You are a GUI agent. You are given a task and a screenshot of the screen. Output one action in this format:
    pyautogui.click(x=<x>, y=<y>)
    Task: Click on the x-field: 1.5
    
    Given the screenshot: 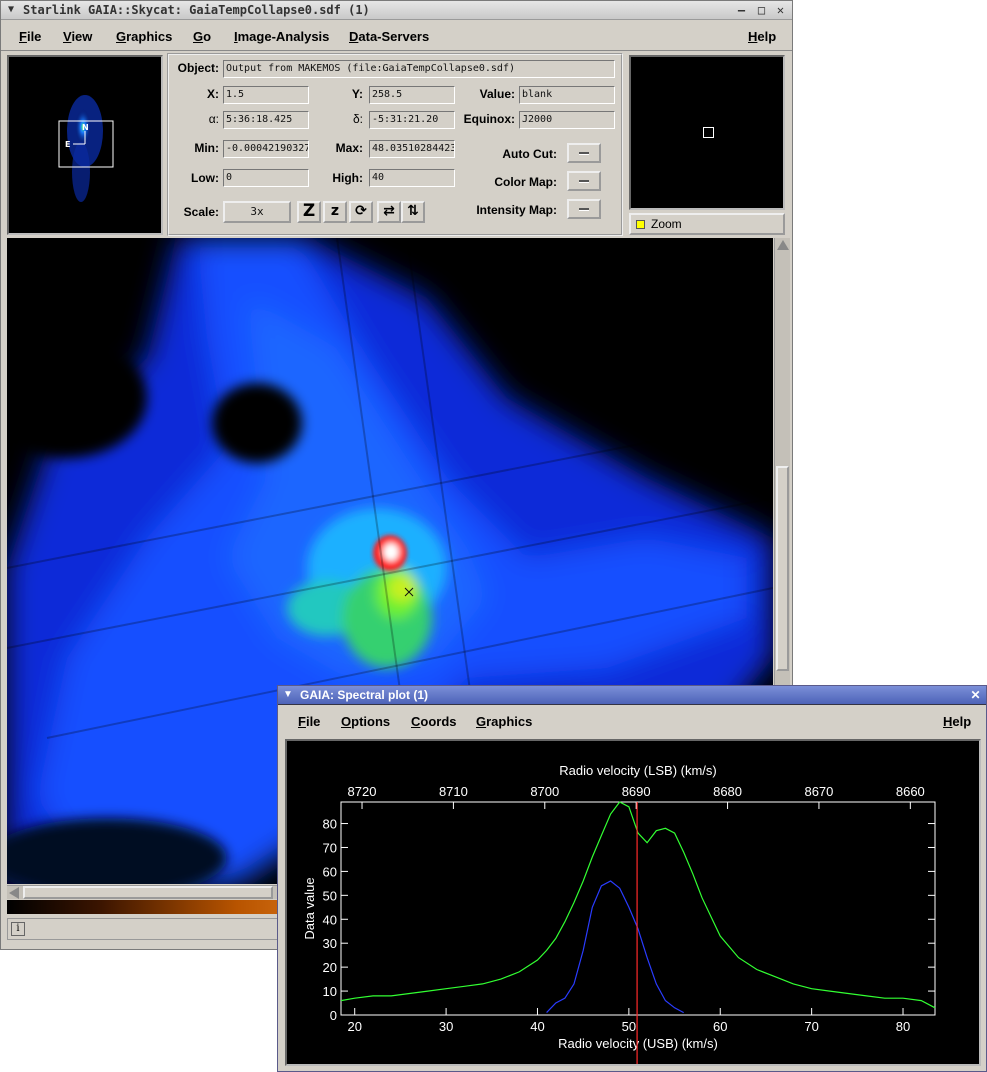 What is the action you would take?
    pyautogui.click(x=266, y=95)
    